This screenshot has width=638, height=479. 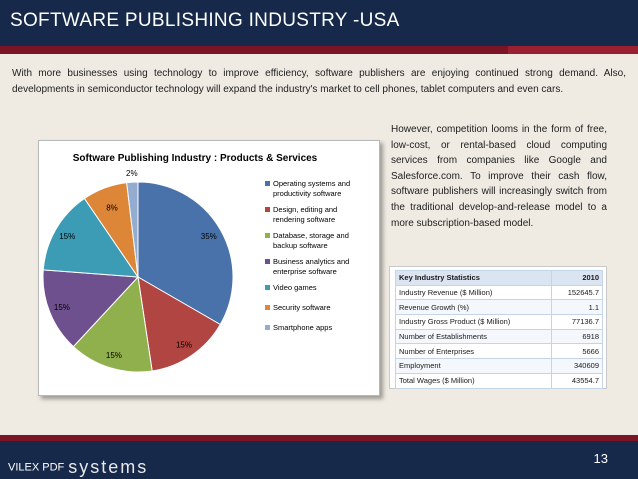 What do you see at coordinates (62, 307) in the screenshot?
I see `slice-label-3: 15%` at bounding box center [62, 307].